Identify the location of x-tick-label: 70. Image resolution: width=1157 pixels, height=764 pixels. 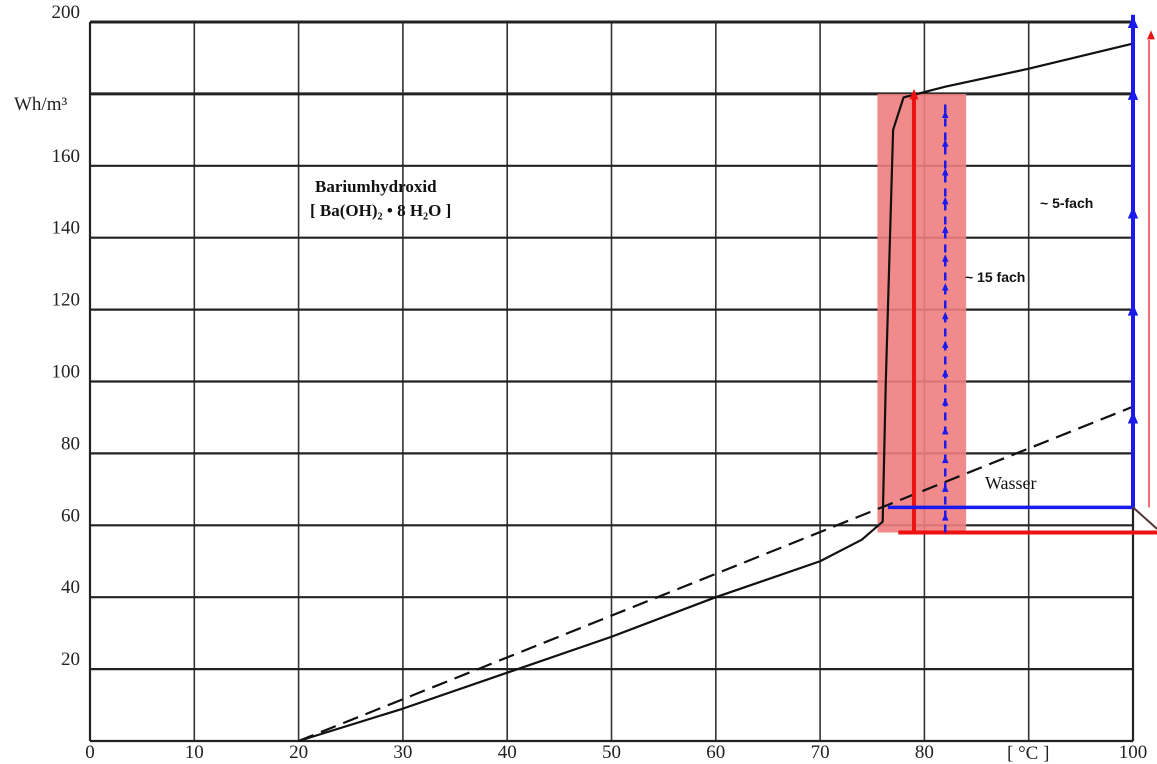
(820, 752).